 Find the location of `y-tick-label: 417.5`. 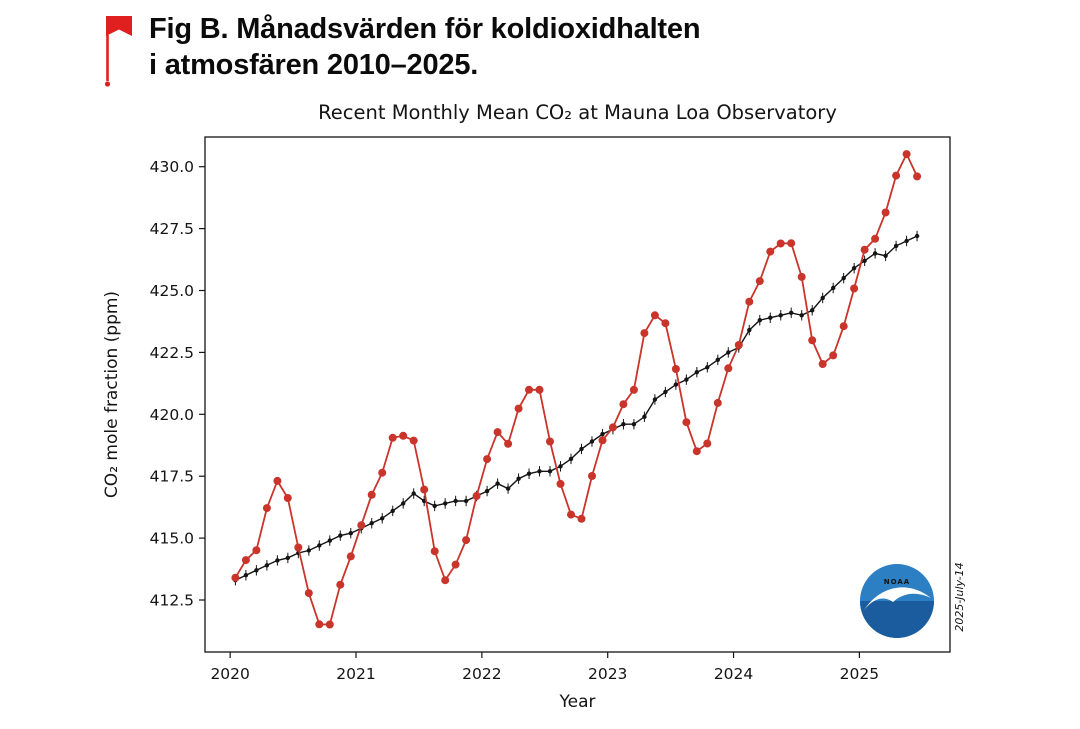

y-tick-label: 417.5 is located at coordinates (172, 477).